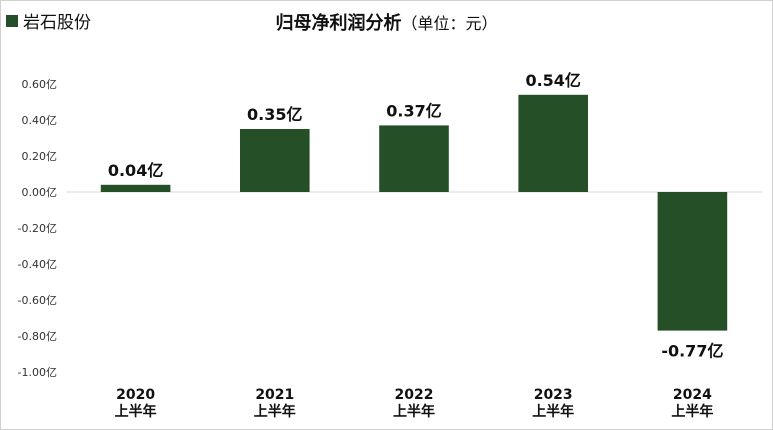 This screenshot has width=773, height=430. I want to click on y-tick-label: 0.20亿, so click(40, 156).